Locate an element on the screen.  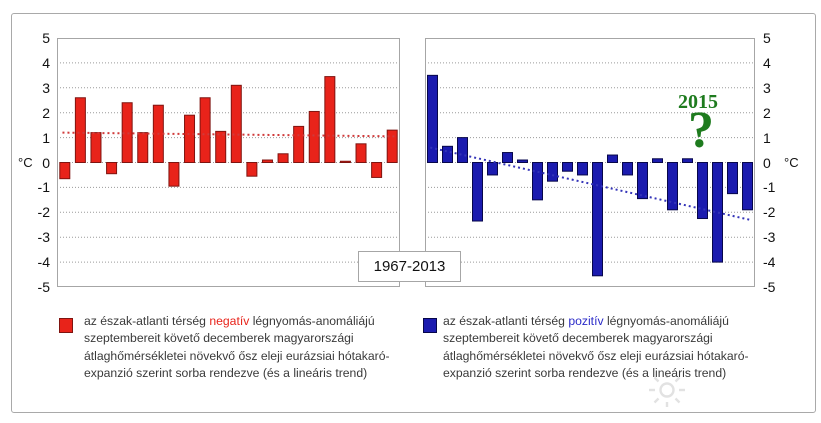
annotation-2015: 2015 is located at coordinates (698, 102).